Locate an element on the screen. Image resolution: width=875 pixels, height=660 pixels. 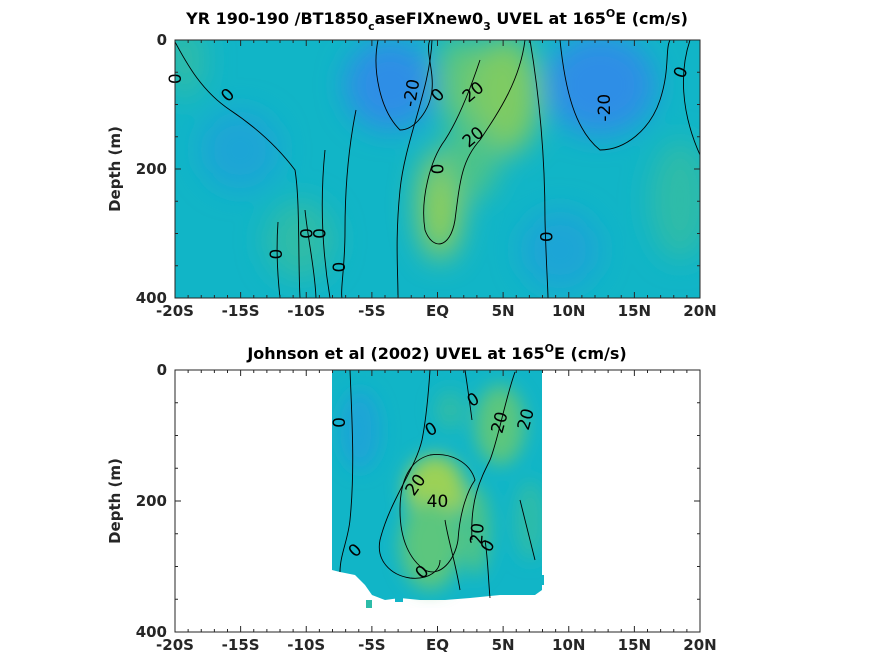
top-contour-20-jet is located at coordinates (474, 142).